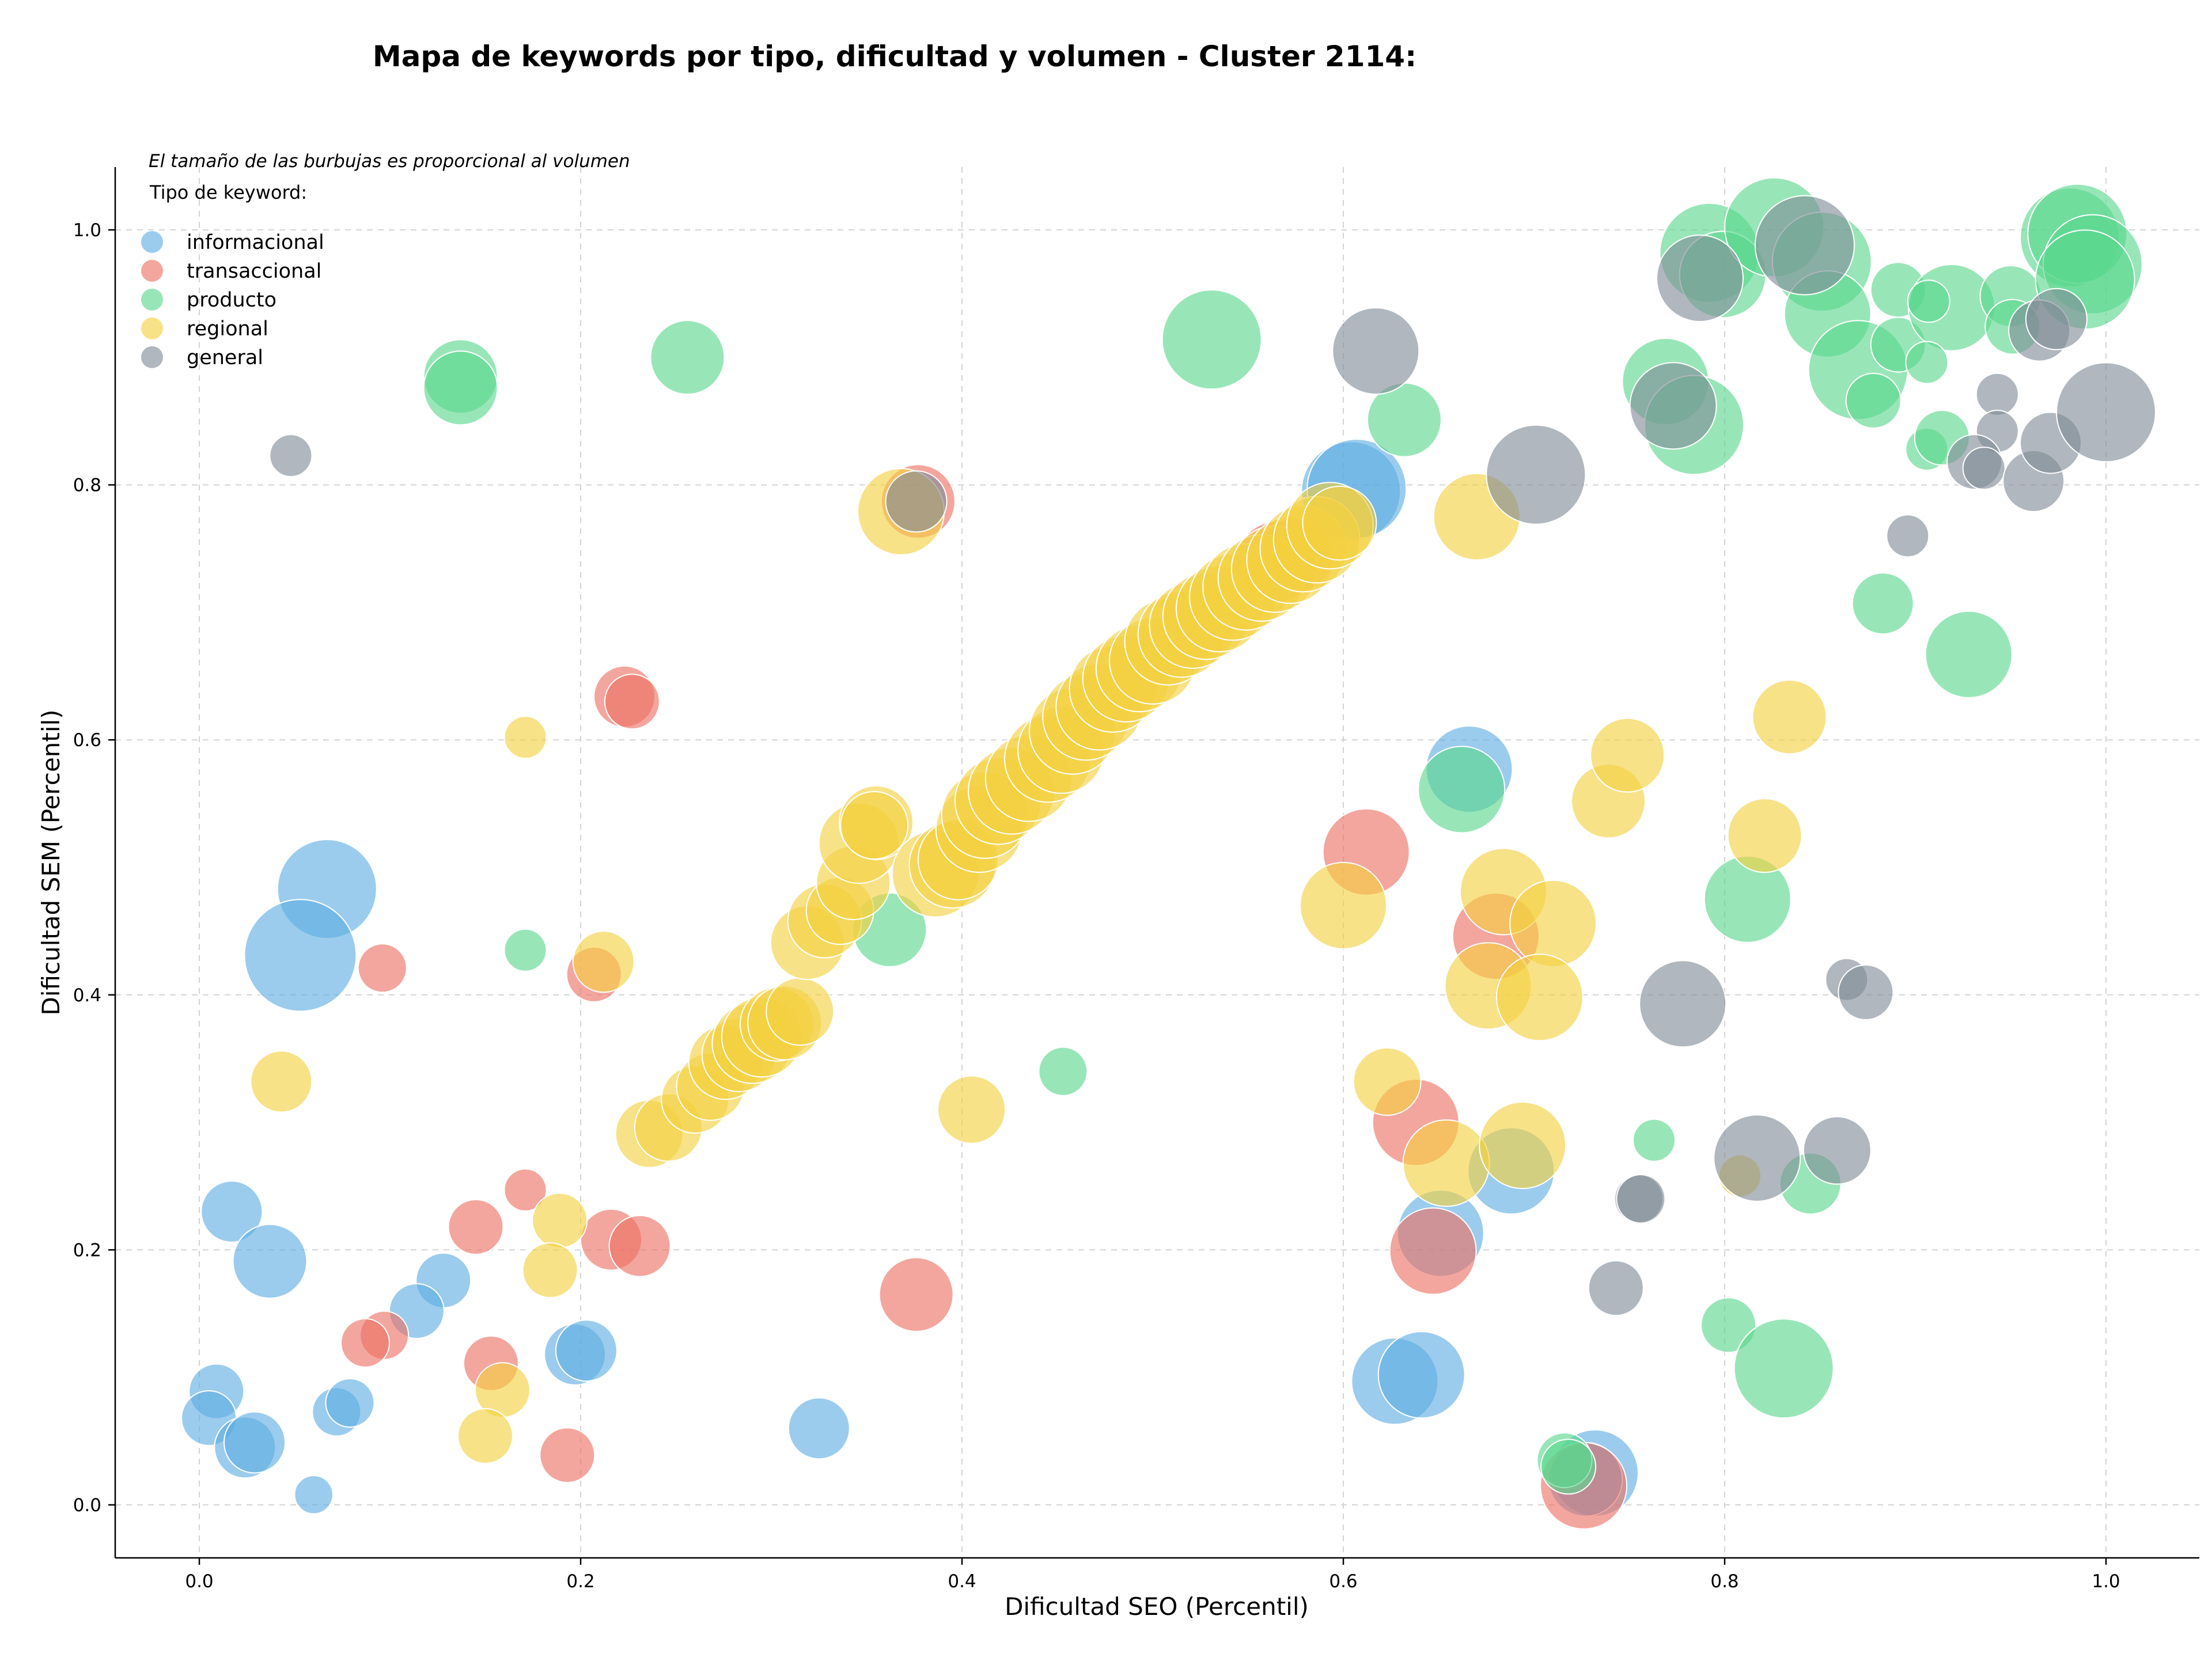  I want to click on y-tick-label: 0.6, so click(87, 740).